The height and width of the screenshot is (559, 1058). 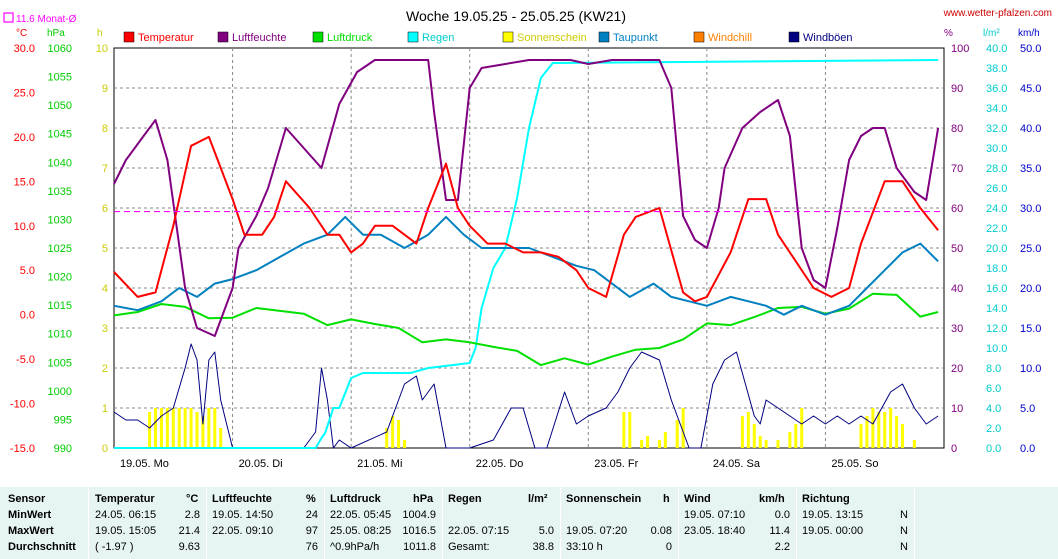 I want to click on humidity-tick-label: 80, so click(x=957, y=129).